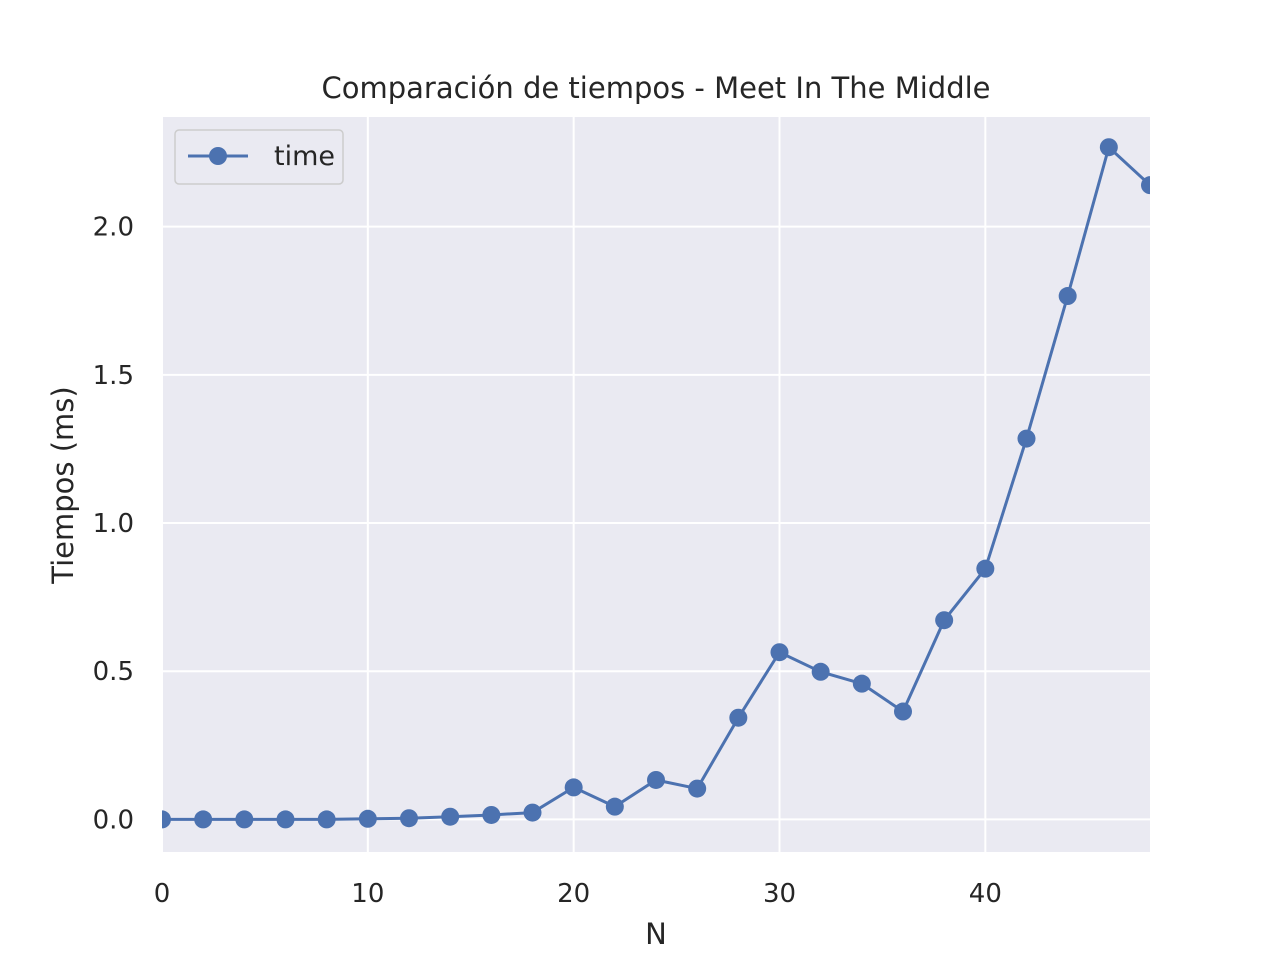 The height and width of the screenshot is (960, 1280). I want to click on x-tick-label: 0, so click(162, 894).